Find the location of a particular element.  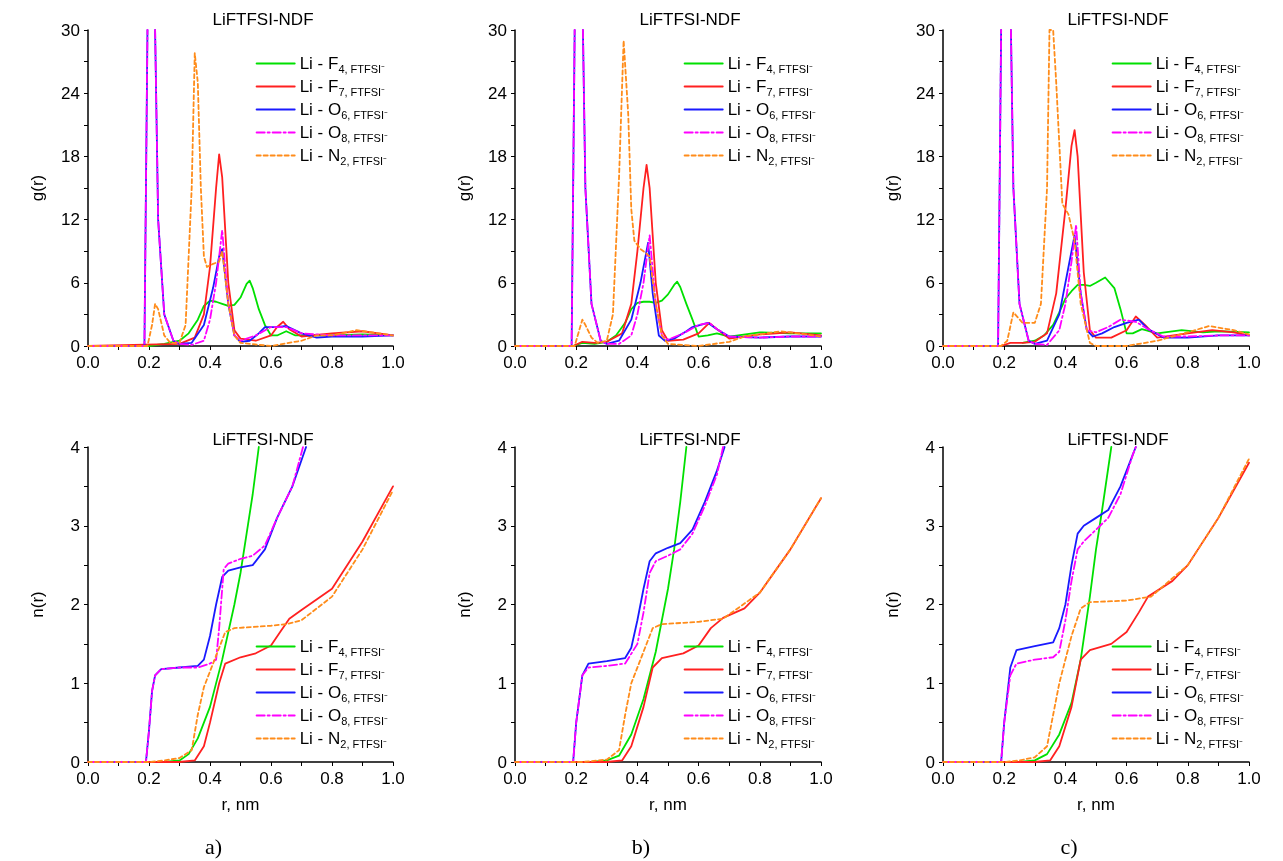

text: b) is located at coordinates (641, 846).